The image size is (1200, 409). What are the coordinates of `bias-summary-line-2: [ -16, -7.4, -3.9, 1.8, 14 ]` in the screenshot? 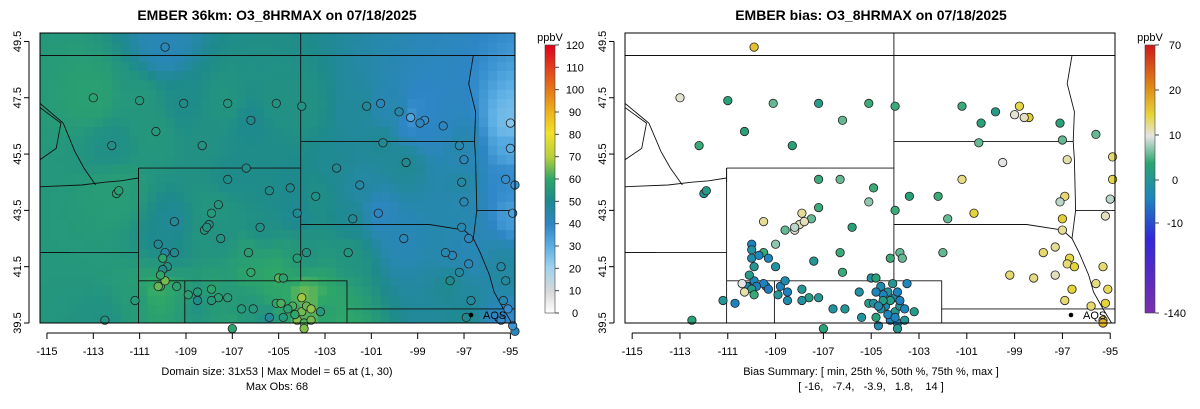 It's located at (871, 387).